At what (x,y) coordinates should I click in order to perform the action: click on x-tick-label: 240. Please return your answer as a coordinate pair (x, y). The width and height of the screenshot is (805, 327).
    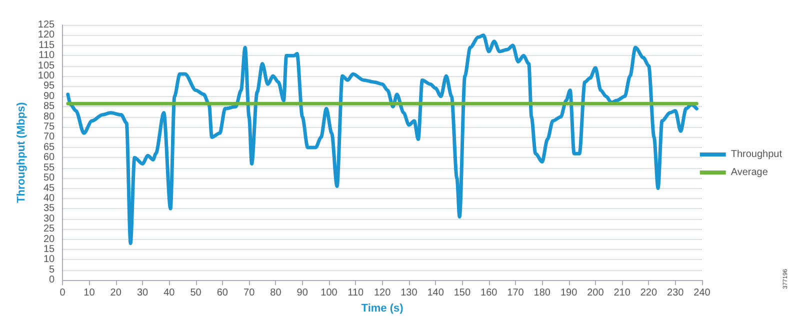
    Looking at the image, I should click on (702, 293).